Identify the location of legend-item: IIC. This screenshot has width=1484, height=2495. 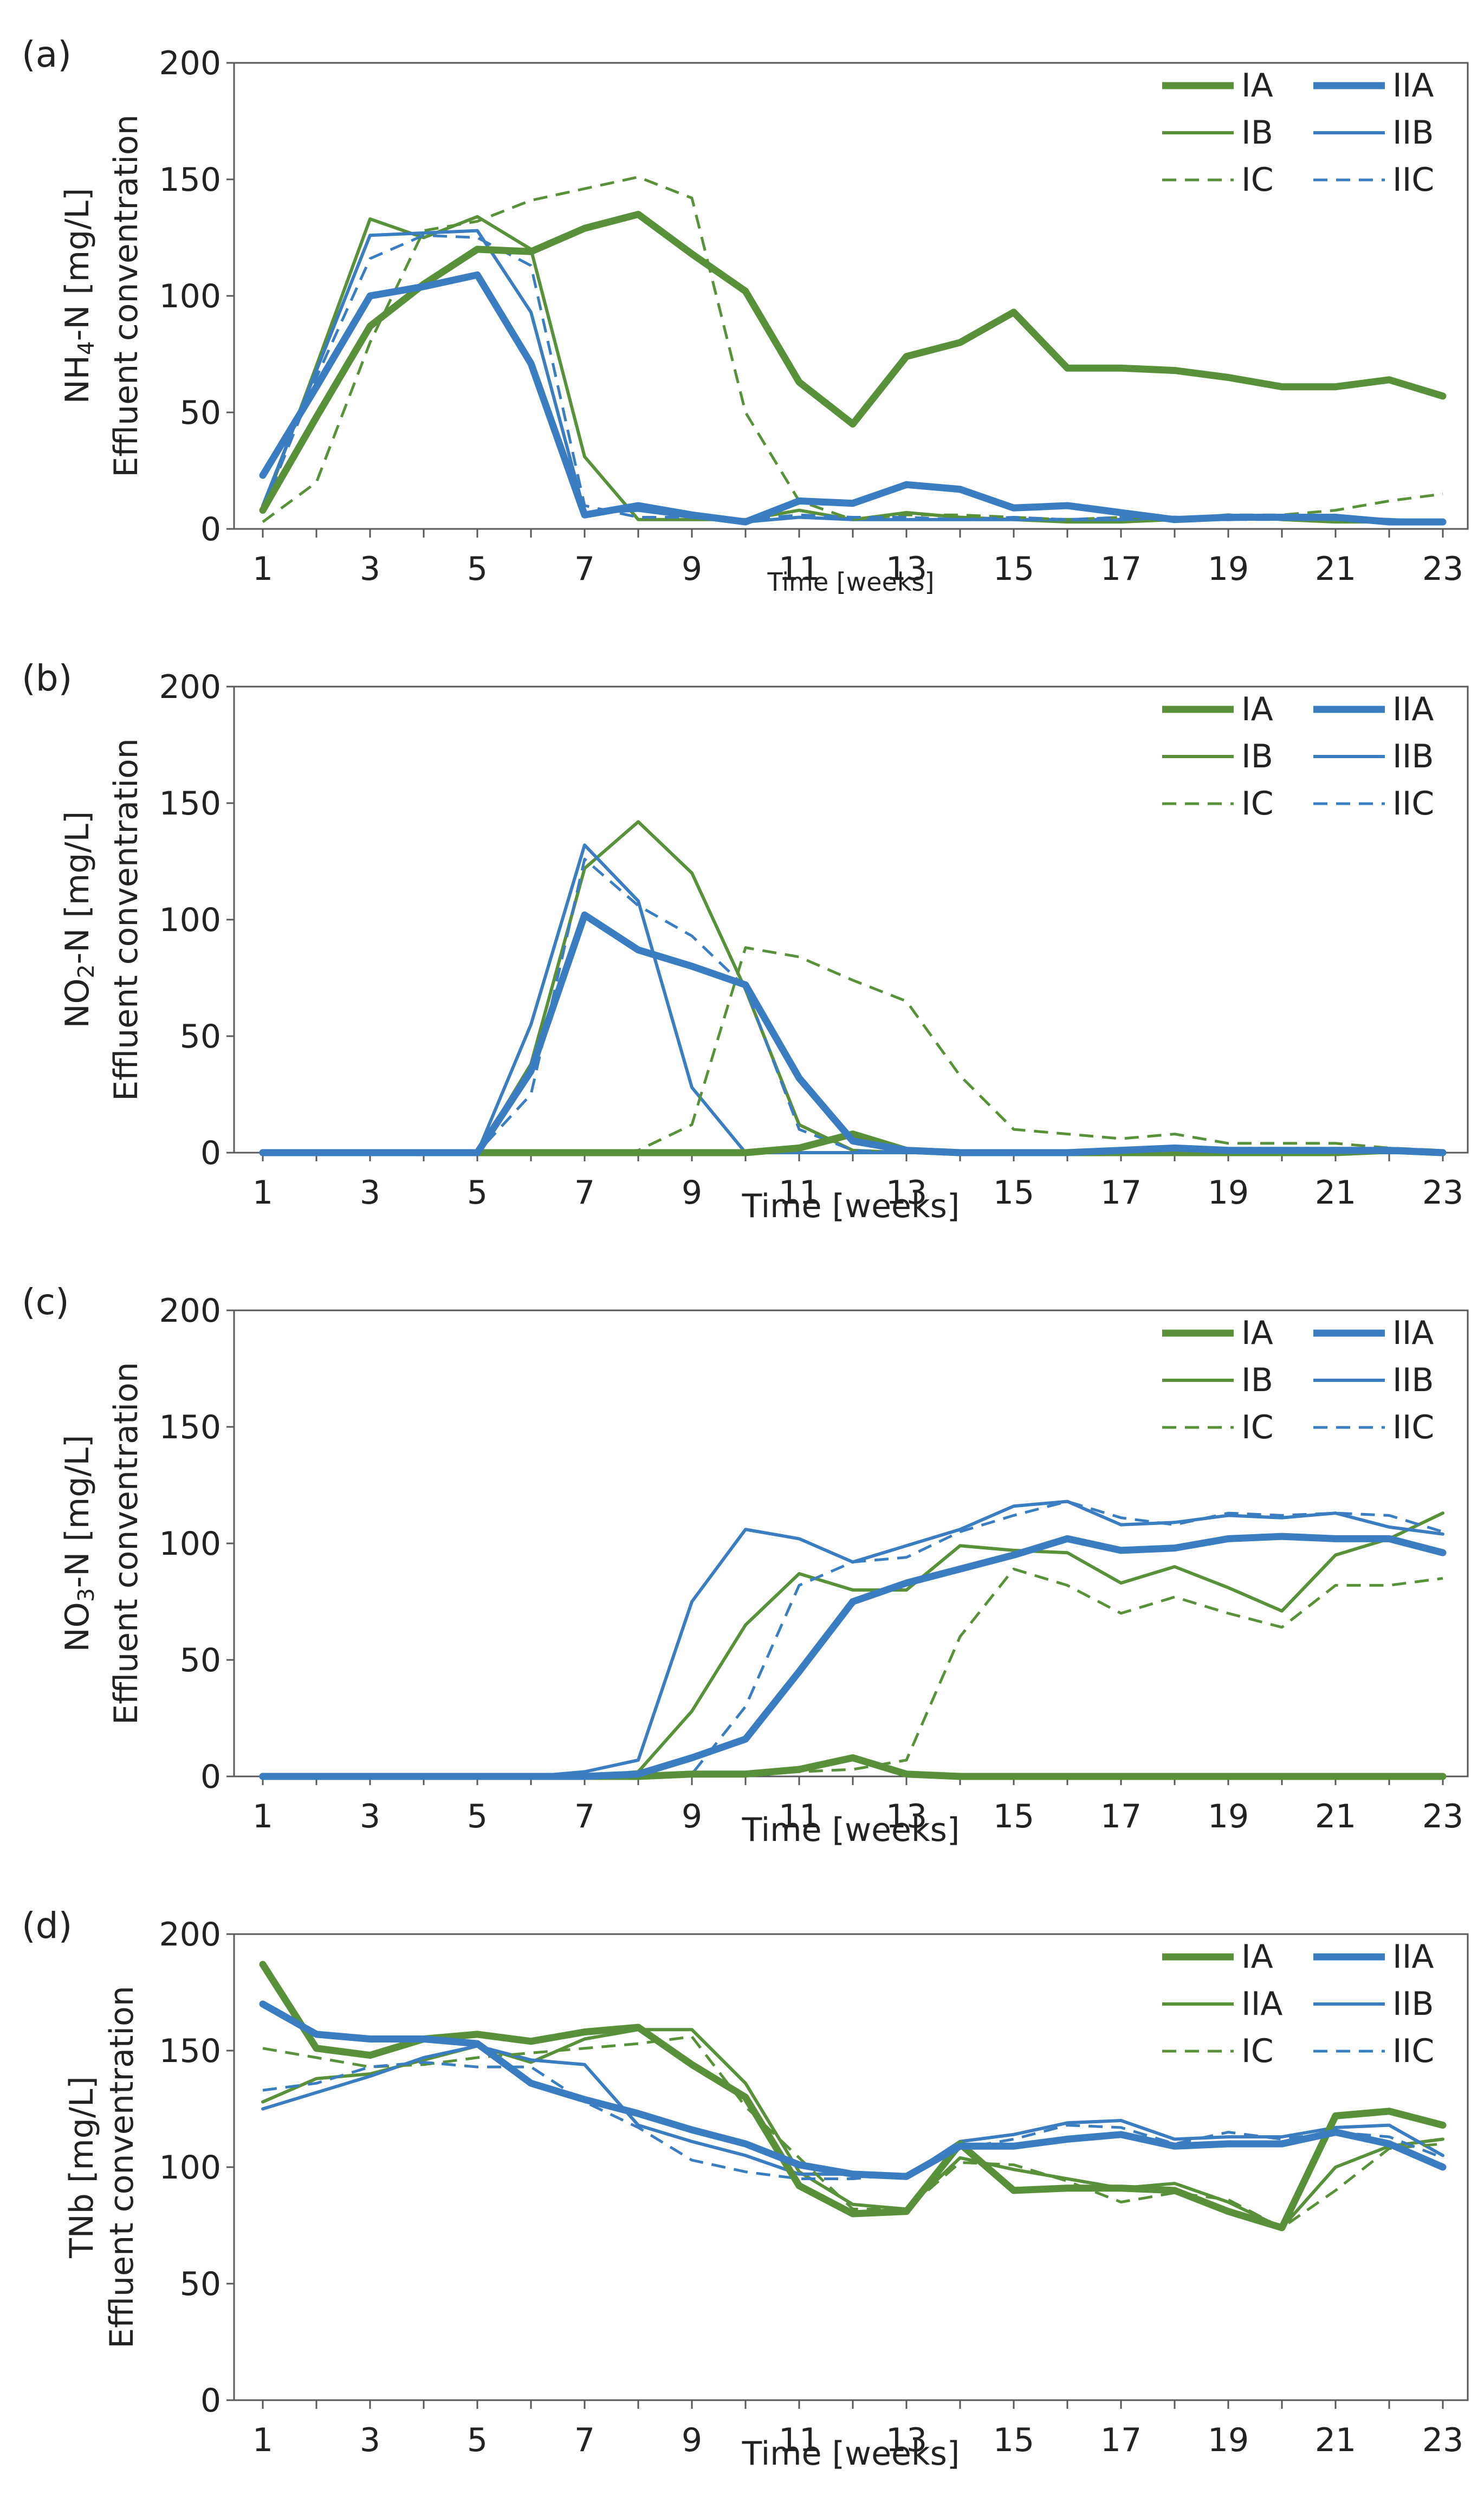
(1374, 1427).